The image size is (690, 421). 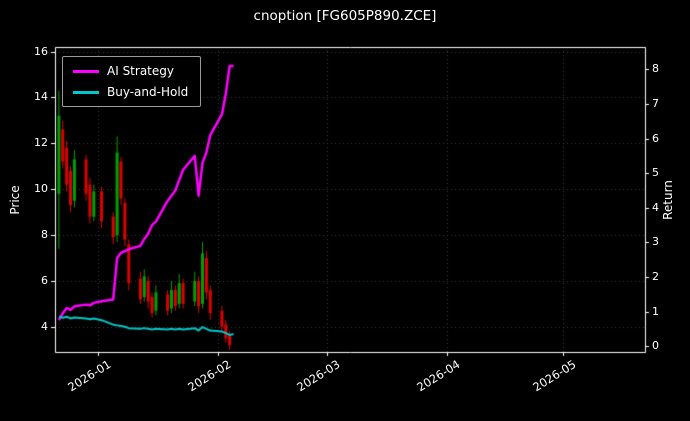 I want to click on buy-and-hold-line-swatch, so click(x=86, y=92).